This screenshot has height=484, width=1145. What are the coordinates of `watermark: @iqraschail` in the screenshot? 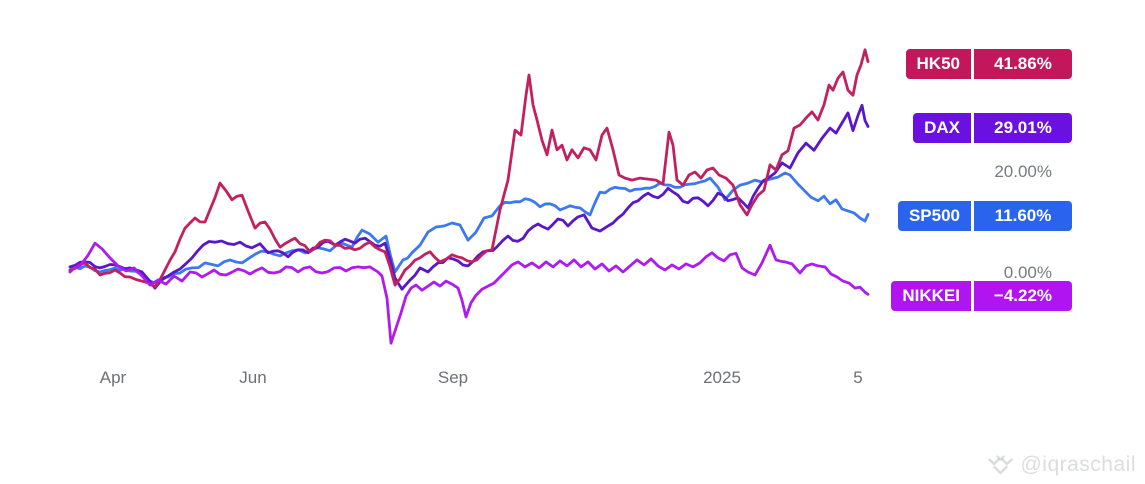 It's located at (1061, 464).